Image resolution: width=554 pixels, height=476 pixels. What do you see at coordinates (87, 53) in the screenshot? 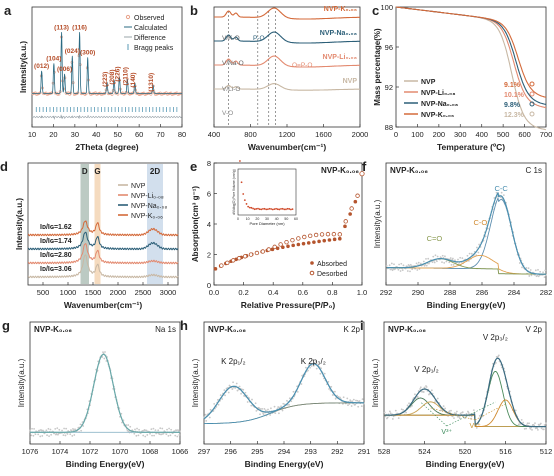
I see `peak-label: (300)` at bounding box center [87, 53].